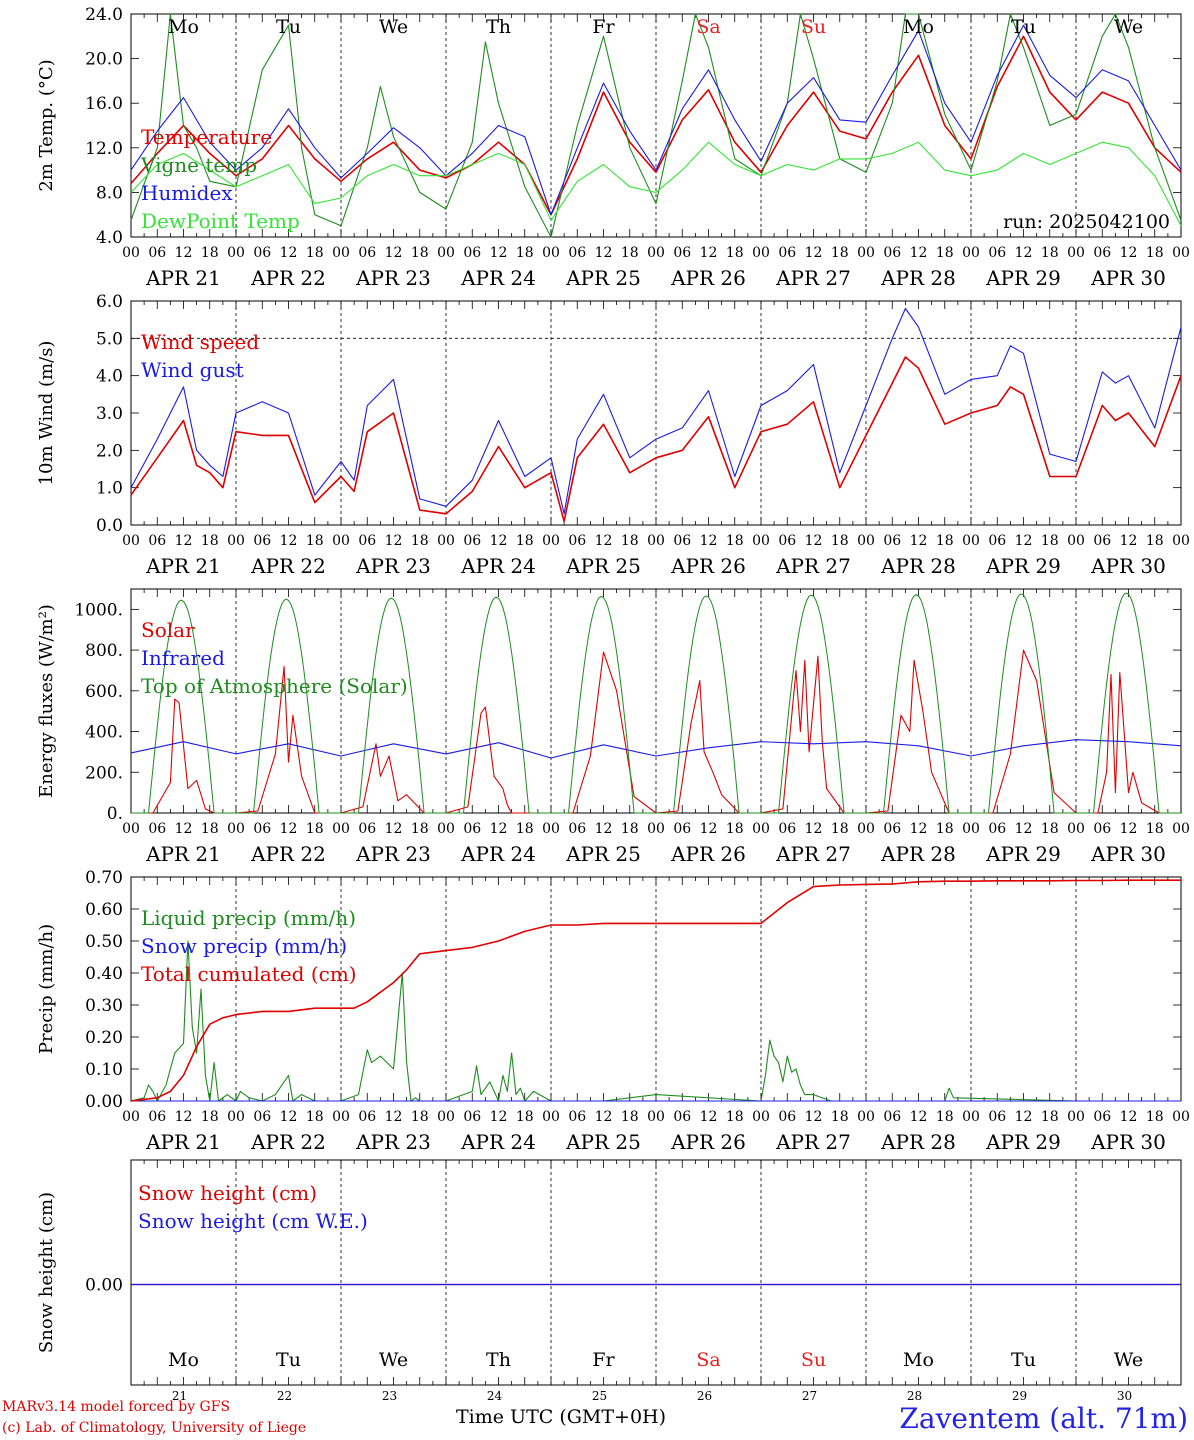  I want to click on legend-entry: Total cumulated (cm), so click(249, 974).